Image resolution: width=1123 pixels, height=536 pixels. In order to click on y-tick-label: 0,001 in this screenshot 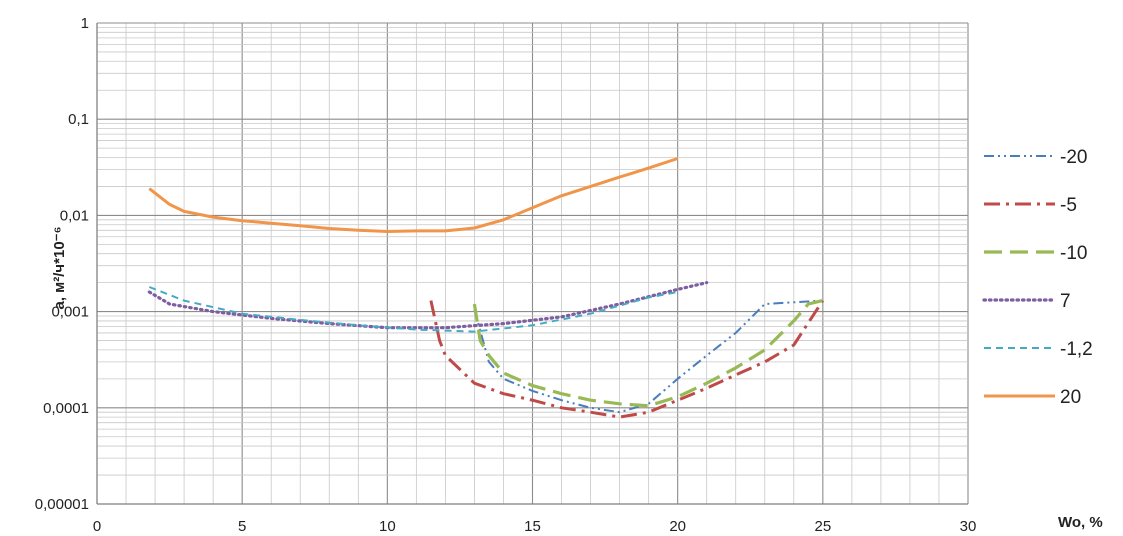, I will do `click(70, 312)`.